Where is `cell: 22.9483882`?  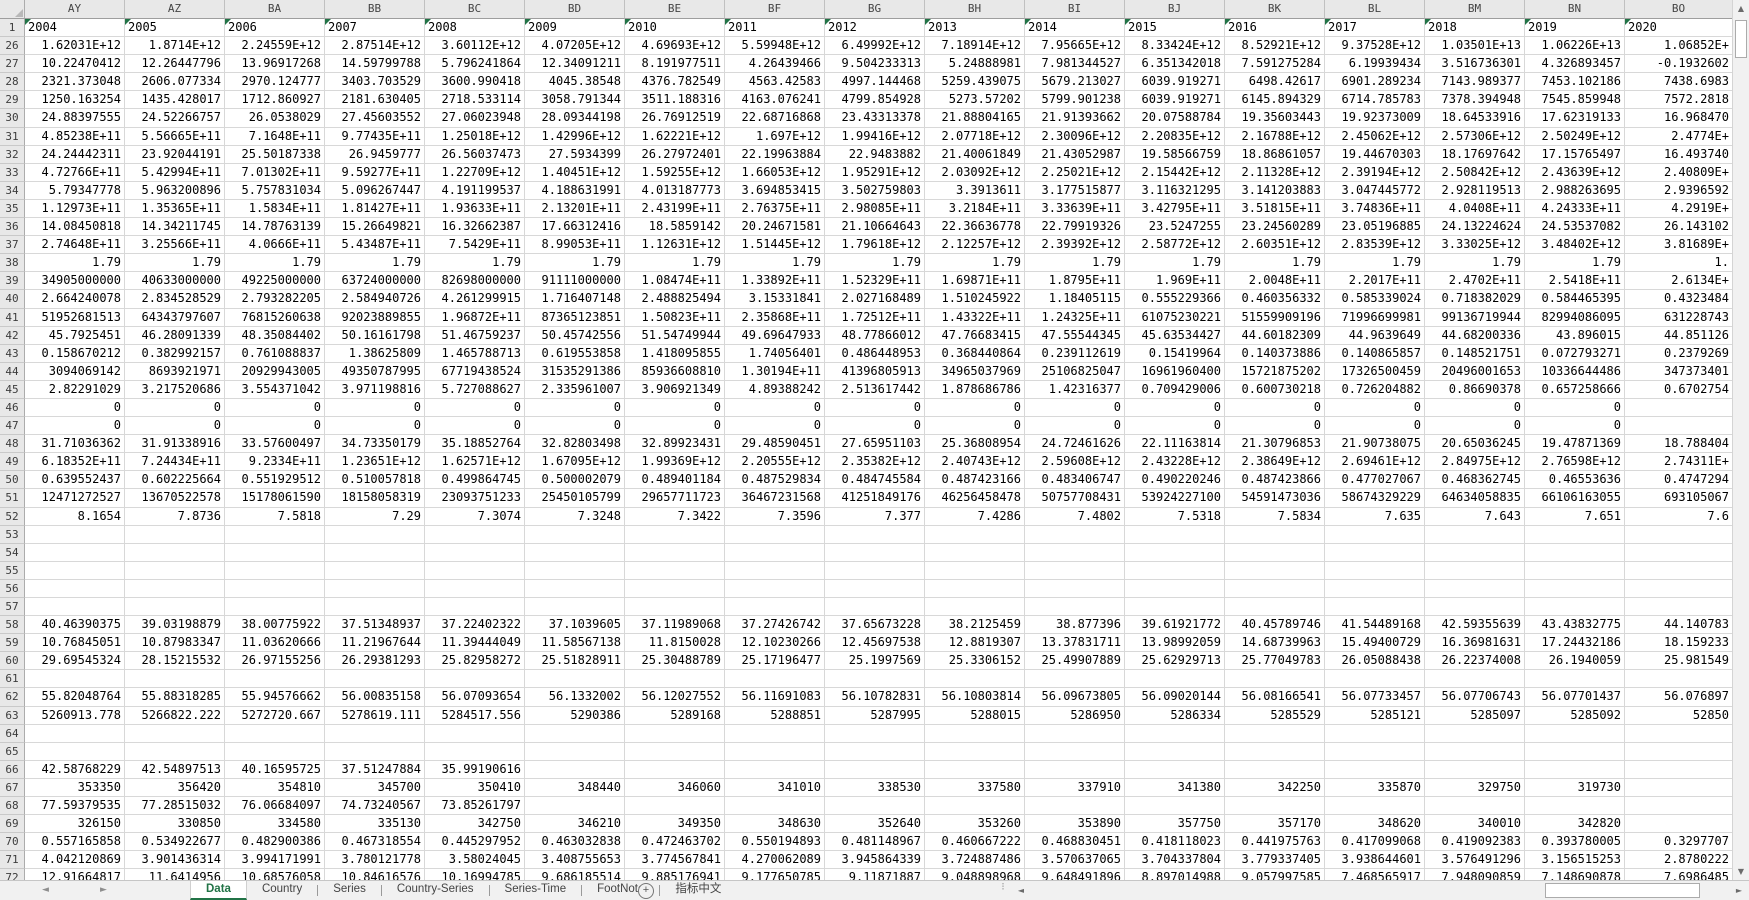 cell: 22.9483882 is located at coordinates (875, 154).